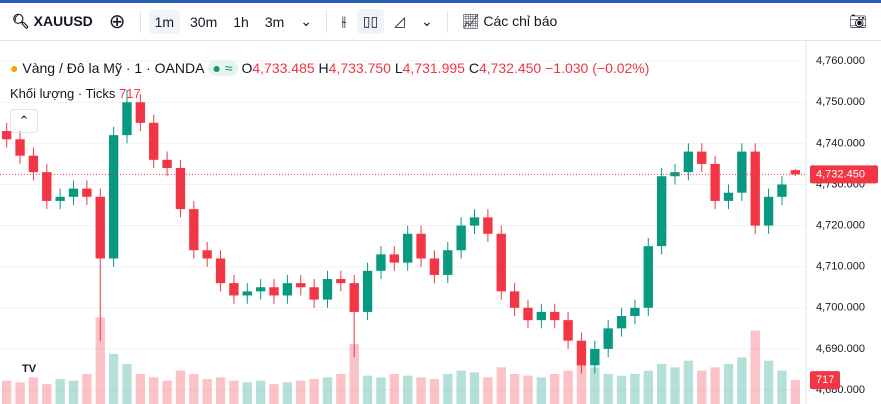 Image resolution: width=881 pixels, height=404 pixels. I want to click on interval-button: 3m, so click(274, 21).